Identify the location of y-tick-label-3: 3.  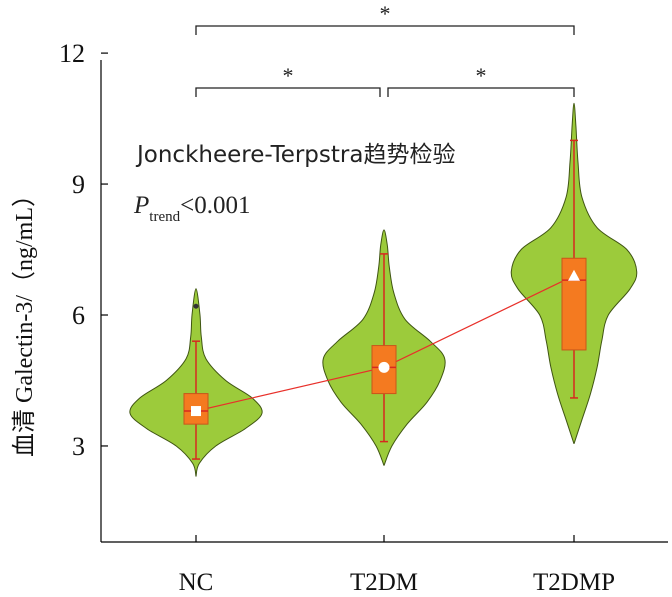
(78, 446).